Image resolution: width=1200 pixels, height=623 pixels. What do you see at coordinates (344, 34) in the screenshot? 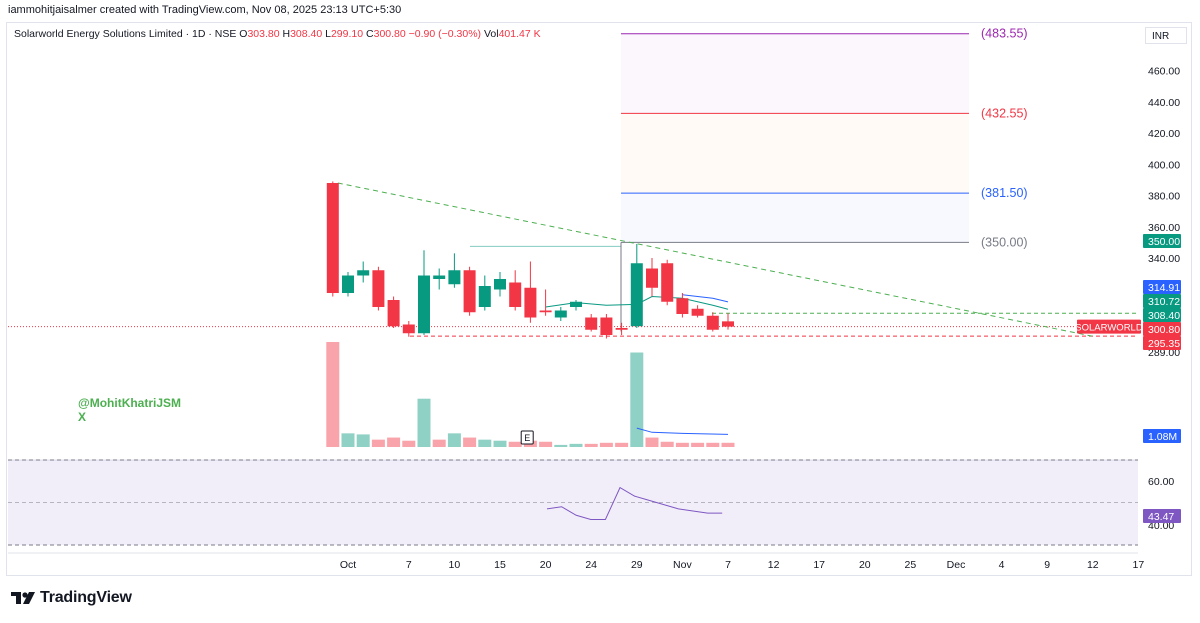
I see `ohlc-low: L299.10` at bounding box center [344, 34].